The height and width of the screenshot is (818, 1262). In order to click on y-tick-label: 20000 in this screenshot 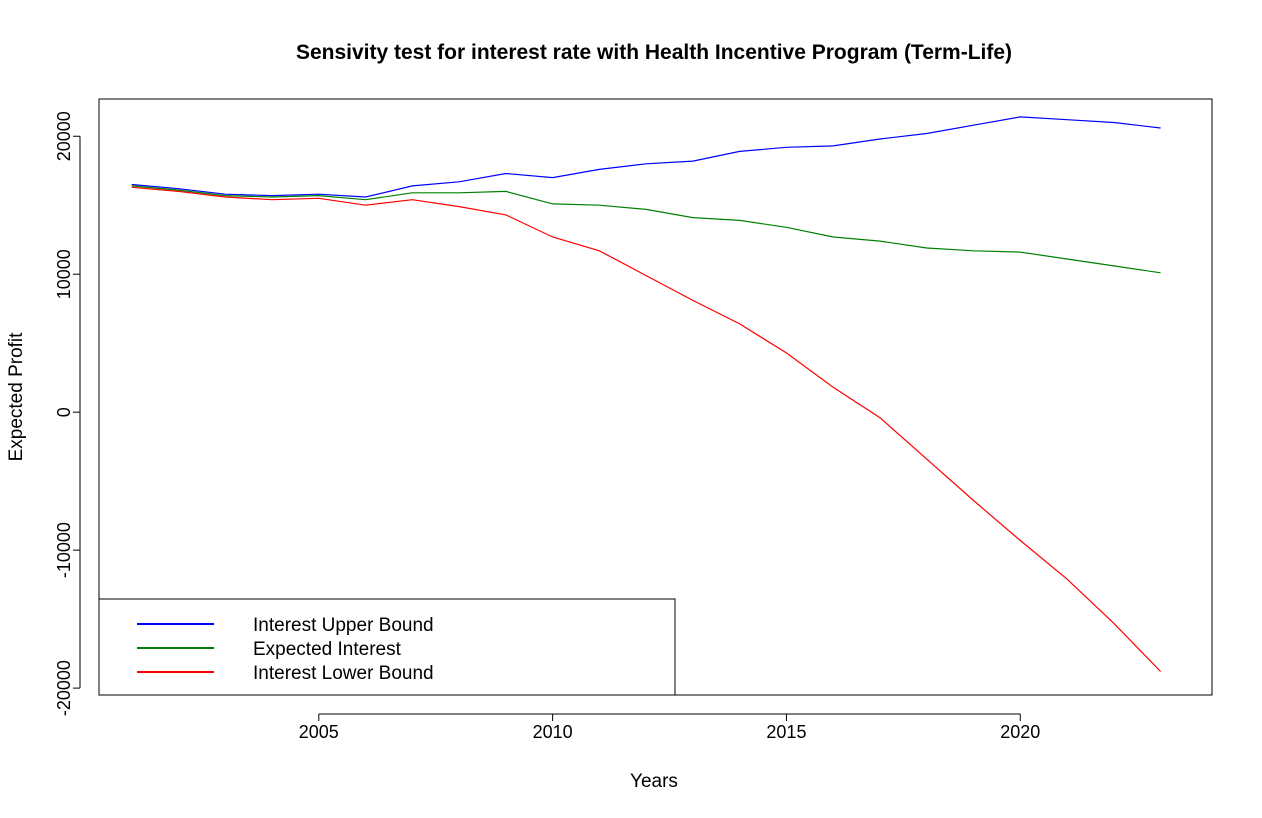, I will do `click(64, 136)`.